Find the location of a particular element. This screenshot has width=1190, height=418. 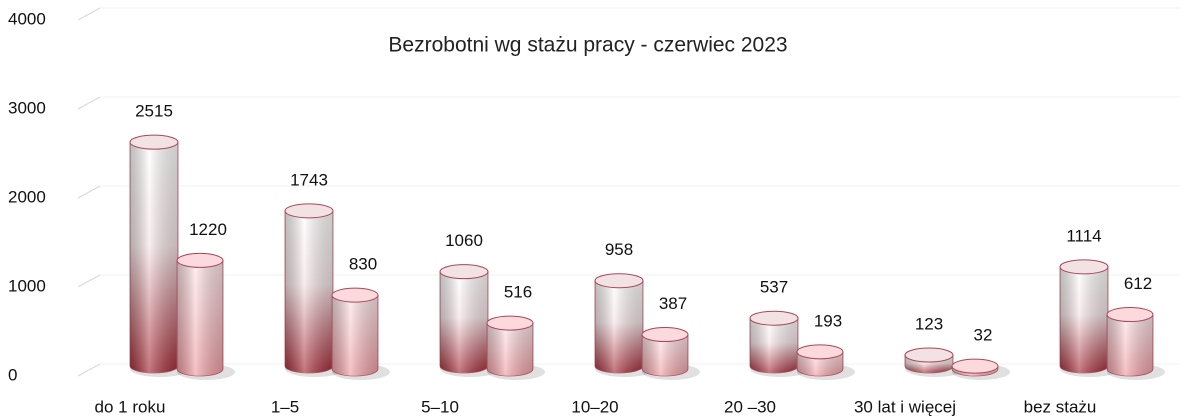

data-label: 1114 is located at coordinates (1083, 235).